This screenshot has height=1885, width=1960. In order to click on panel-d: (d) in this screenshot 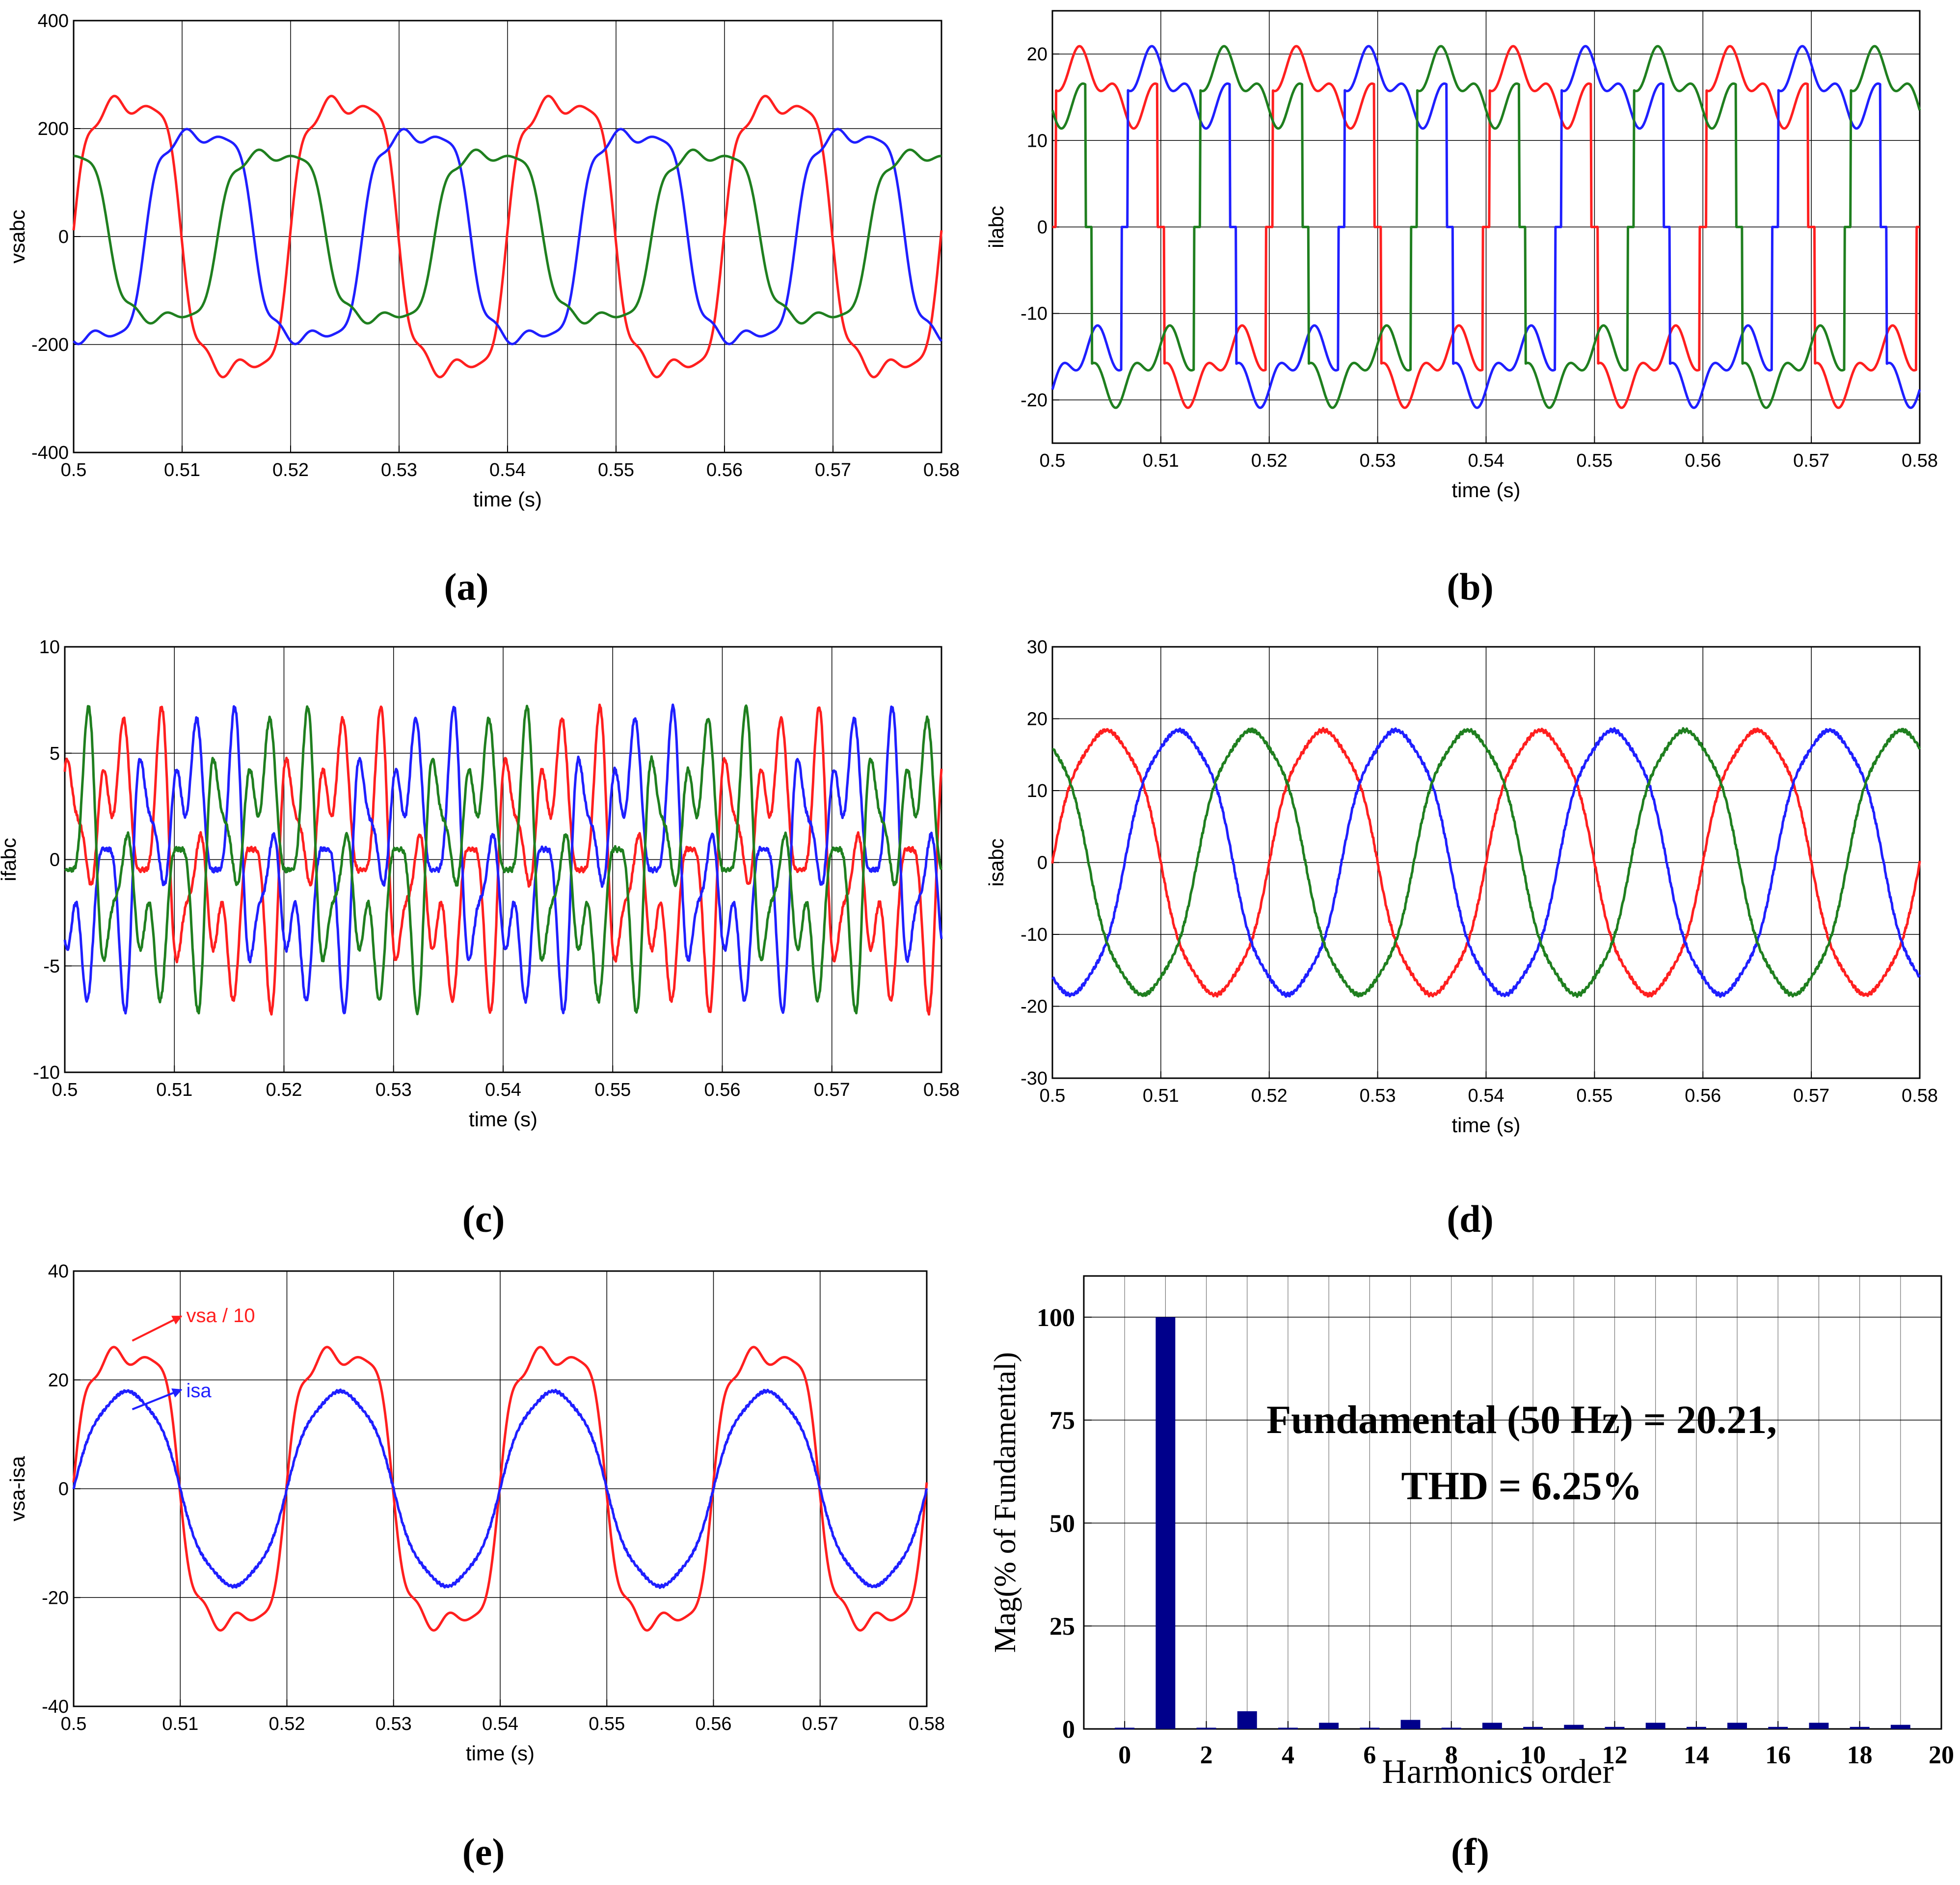, I will do `click(1470, 1218)`.